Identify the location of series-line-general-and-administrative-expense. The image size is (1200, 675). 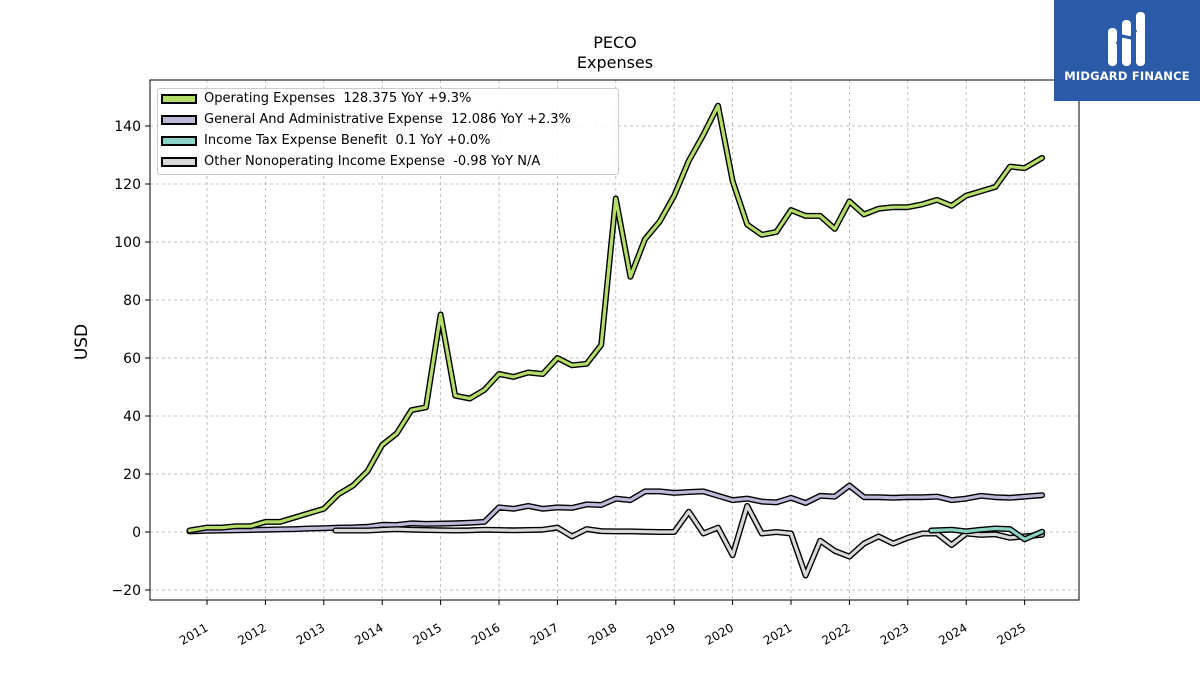
(615, 509).